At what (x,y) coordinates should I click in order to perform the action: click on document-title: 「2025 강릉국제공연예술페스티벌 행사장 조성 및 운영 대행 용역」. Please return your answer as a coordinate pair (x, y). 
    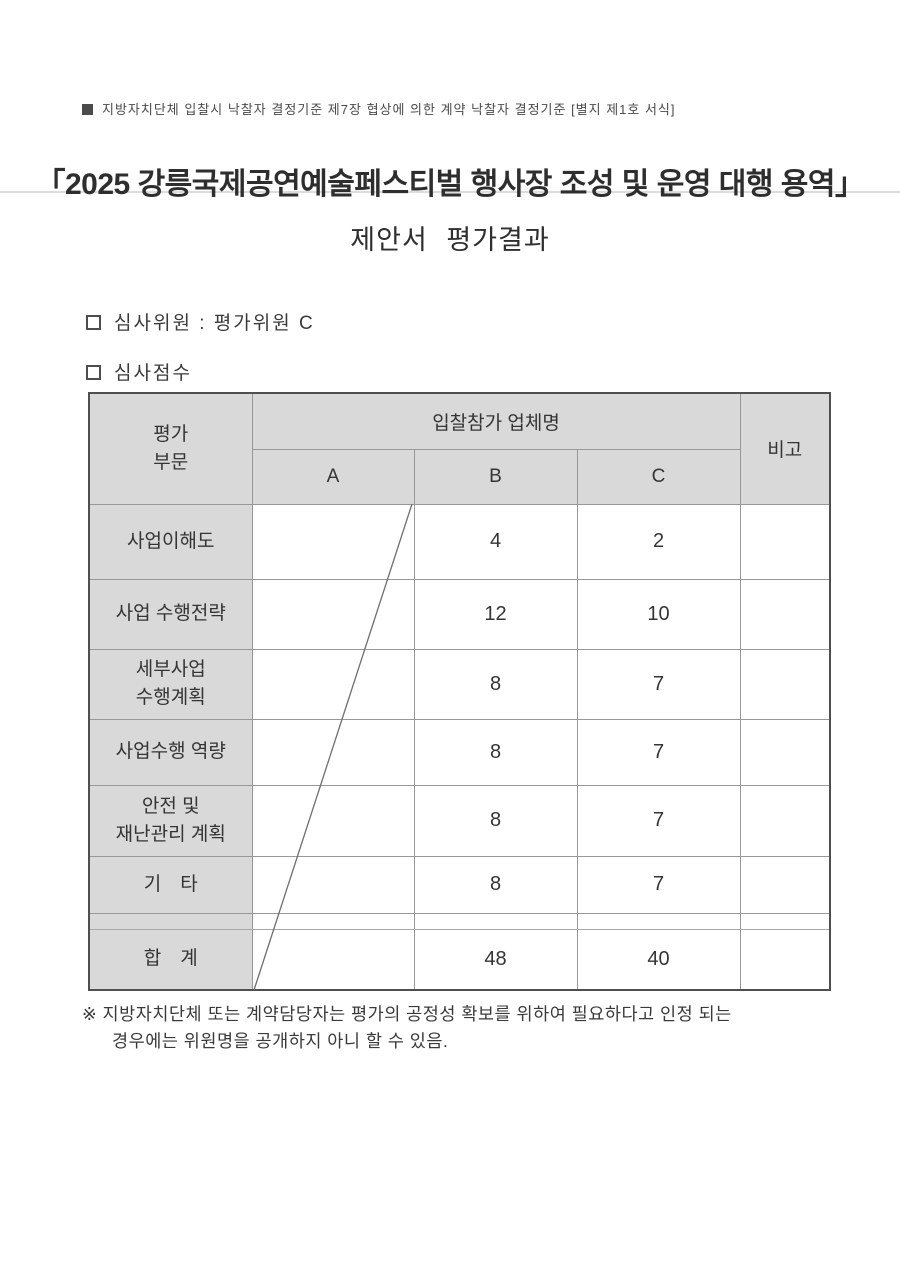
    Looking at the image, I should click on (450, 184).